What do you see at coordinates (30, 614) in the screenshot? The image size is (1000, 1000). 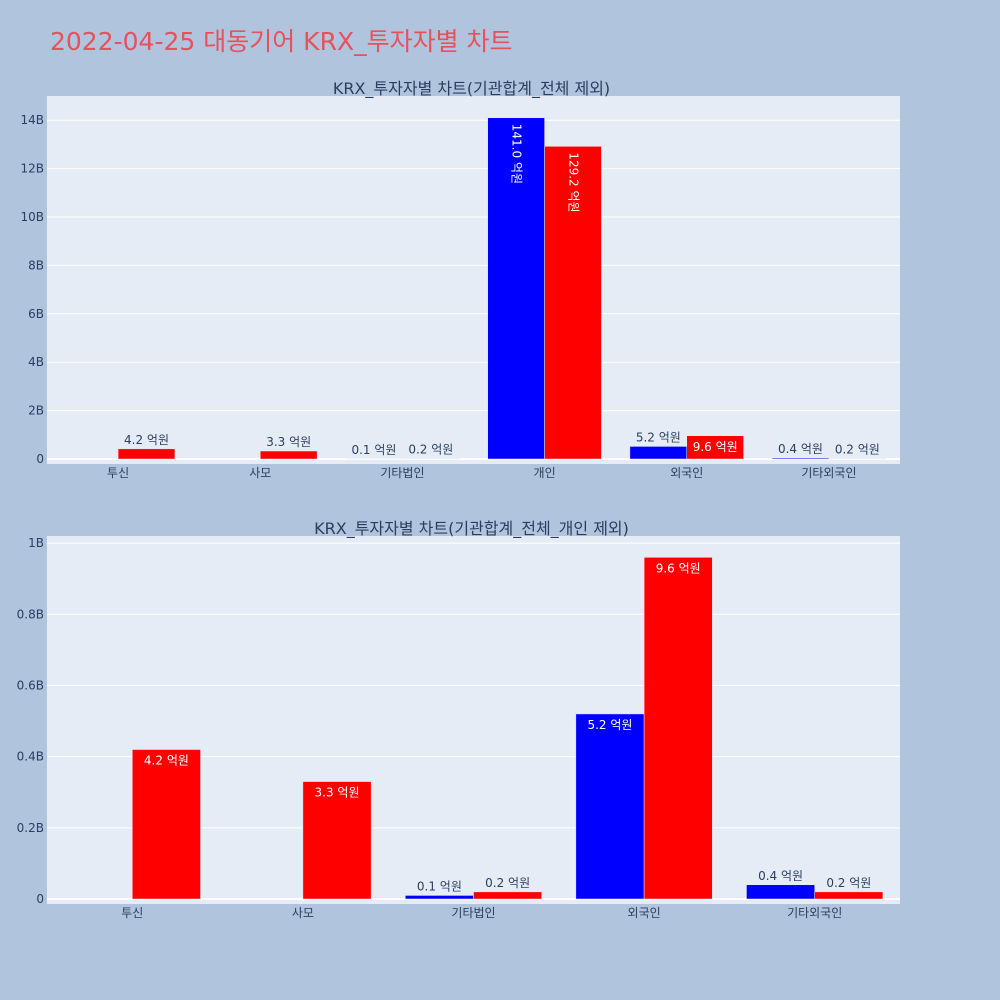 I see `y-tick-label: 0.8B` at bounding box center [30, 614].